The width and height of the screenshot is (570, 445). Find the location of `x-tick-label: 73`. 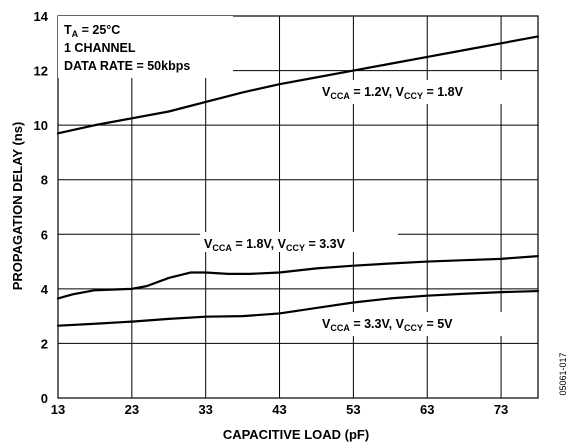

x-tick-label: 73 is located at coordinates (501, 409).